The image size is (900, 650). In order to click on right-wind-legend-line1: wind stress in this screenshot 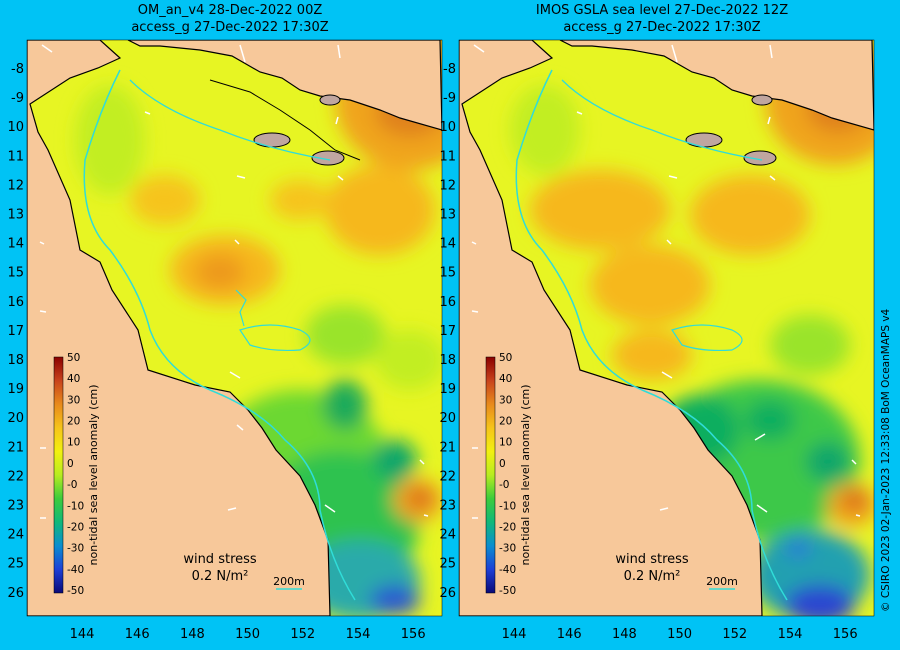, I will do `click(652, 559)`.